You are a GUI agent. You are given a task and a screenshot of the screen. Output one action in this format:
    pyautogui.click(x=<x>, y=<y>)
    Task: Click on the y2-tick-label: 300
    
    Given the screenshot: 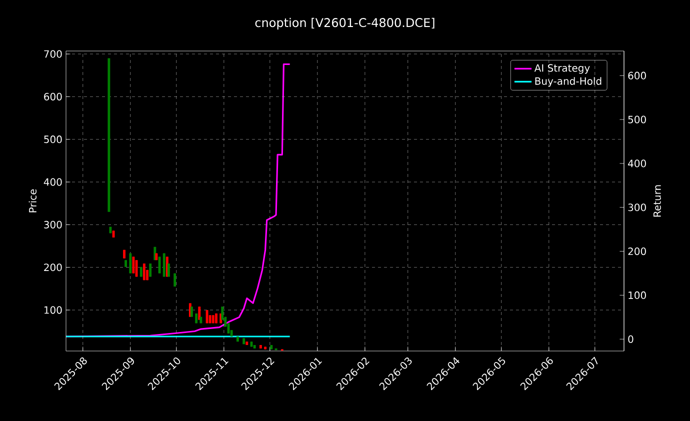 What is the action you would take?
    pyautogui.click(x=637, y=208)
    